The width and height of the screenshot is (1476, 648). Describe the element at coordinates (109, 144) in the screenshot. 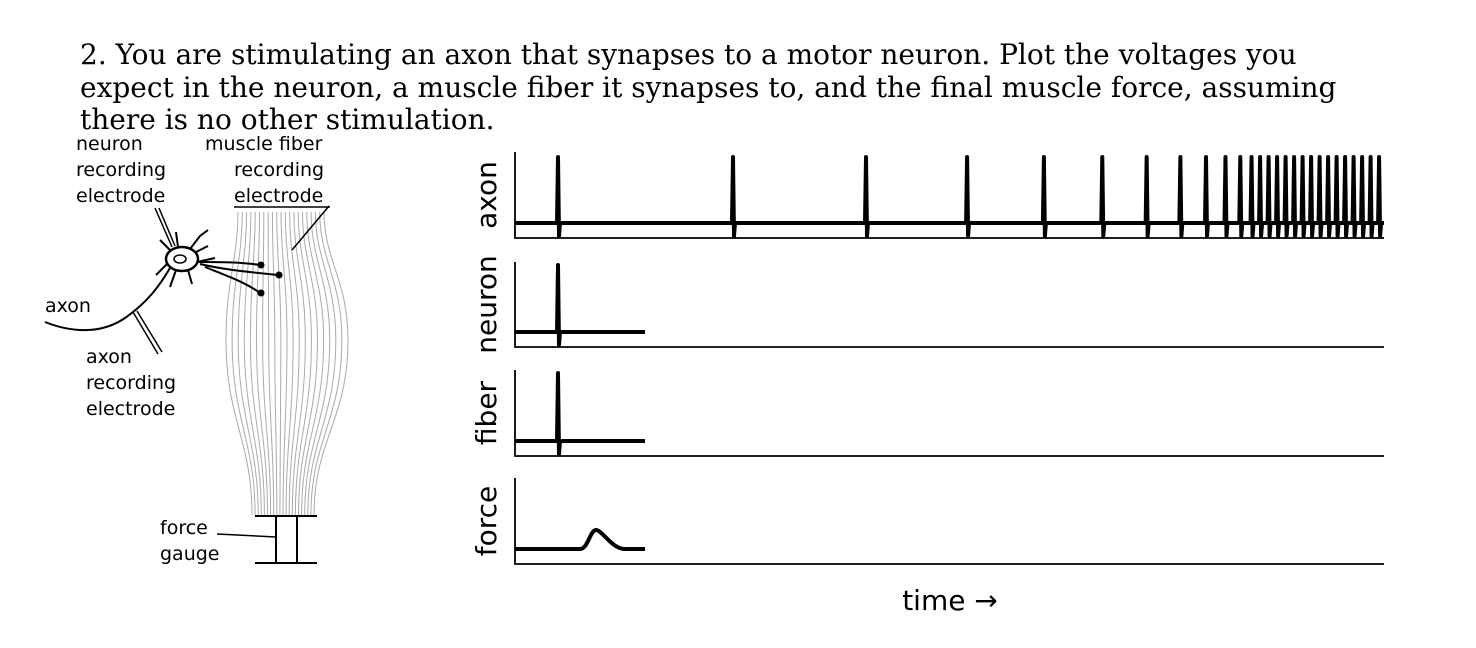

I see `label: neuron` at that location.